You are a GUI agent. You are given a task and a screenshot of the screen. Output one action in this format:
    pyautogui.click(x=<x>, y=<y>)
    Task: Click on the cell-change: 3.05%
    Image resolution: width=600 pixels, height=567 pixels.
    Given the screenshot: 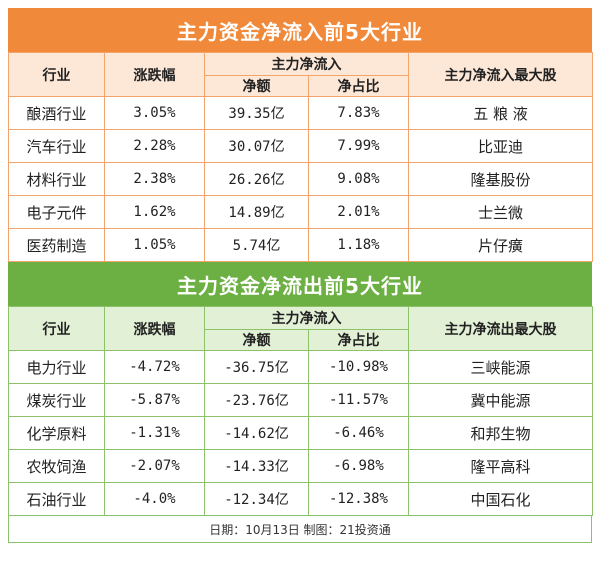 What is the action you would take?
    pyautogui.click(x=154, y=113)
    